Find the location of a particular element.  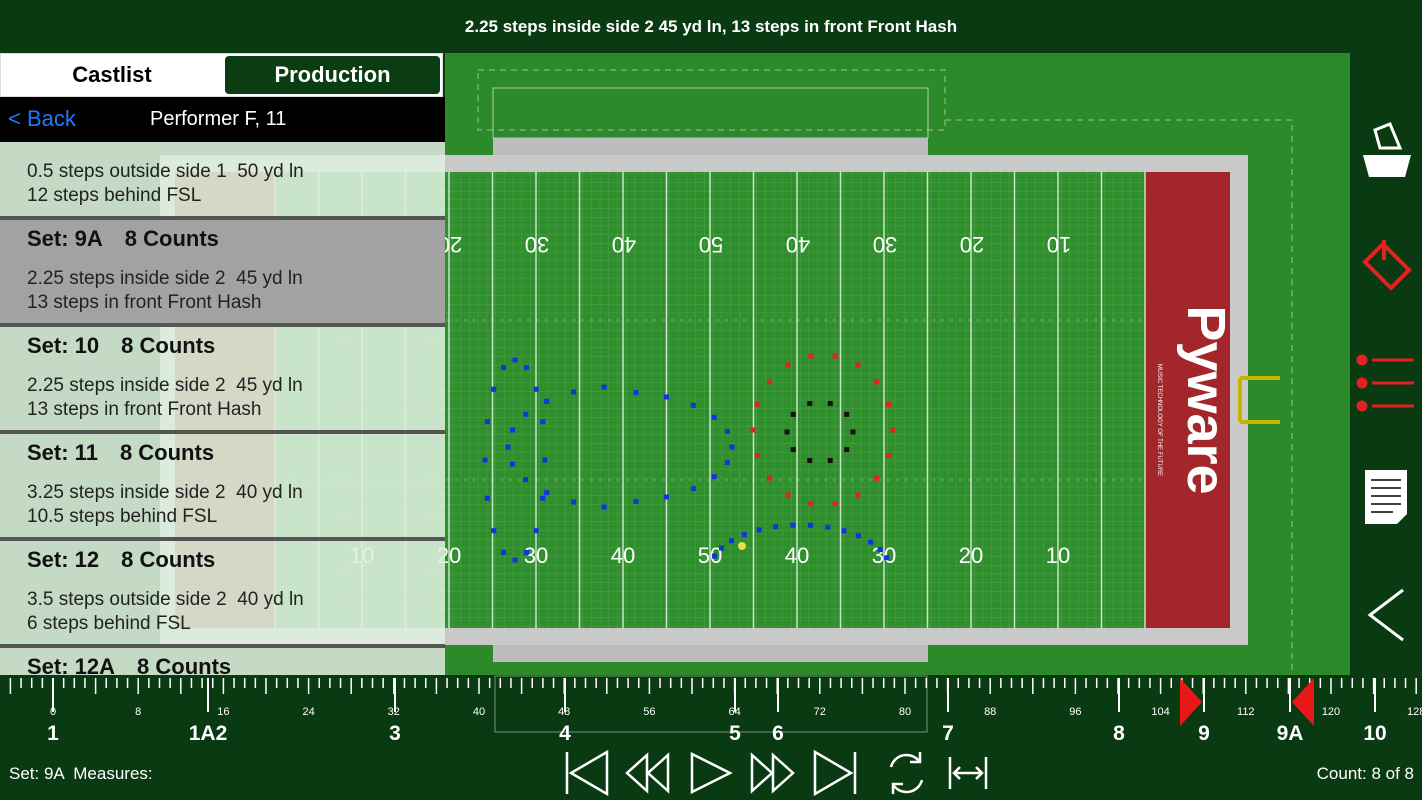

tool-list is located at coordinates (1385, 383).